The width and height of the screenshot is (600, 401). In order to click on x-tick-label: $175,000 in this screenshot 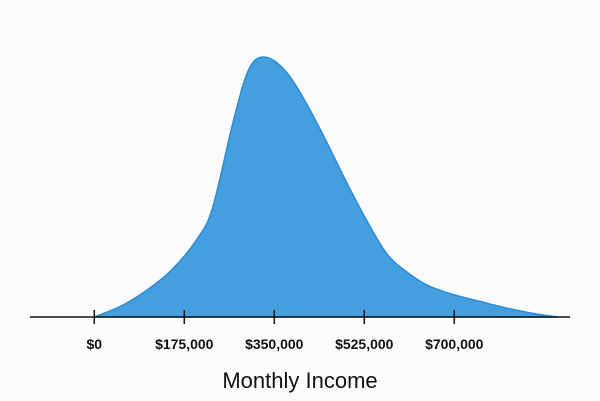, I will do `click(184, 344)`.